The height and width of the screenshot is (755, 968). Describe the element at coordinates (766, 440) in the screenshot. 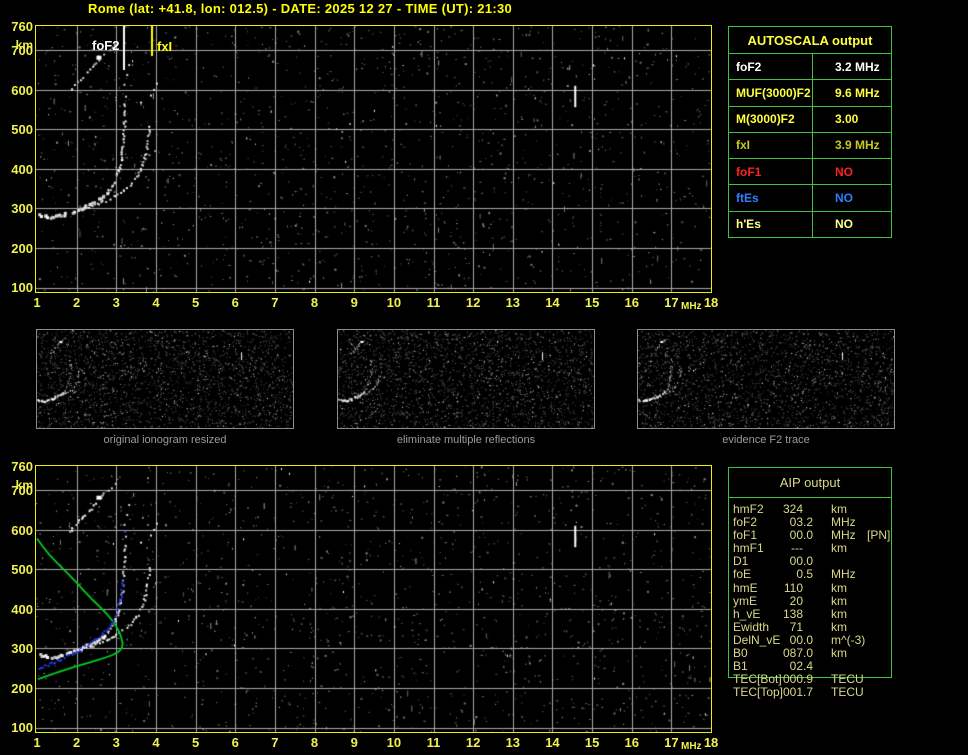

I see `panel-caption: evidence F2 trace` at that location.